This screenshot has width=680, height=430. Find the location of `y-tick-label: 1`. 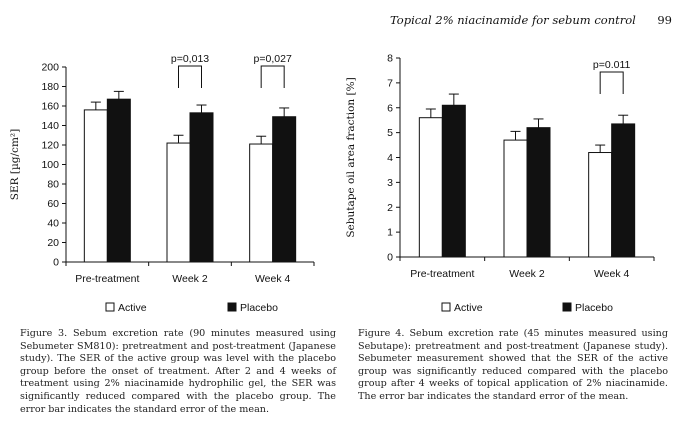

y-tick-label: 1 is located at coordinates (390, 233).